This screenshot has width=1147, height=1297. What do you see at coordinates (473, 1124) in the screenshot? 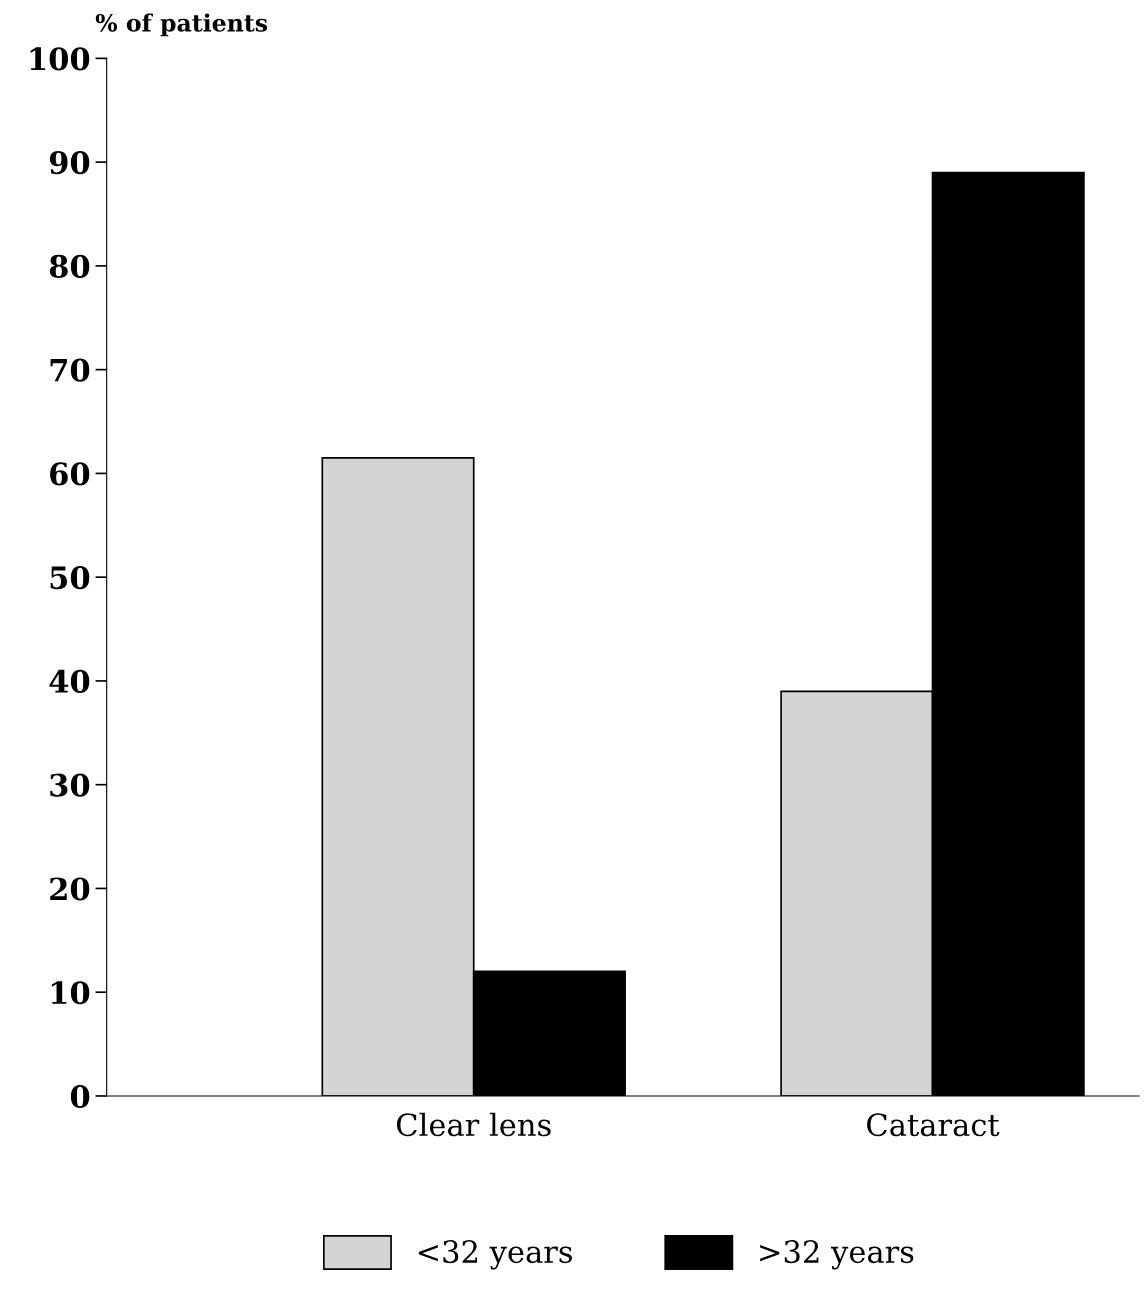
I see `x-tick-label: Clear lens` at bounding box center [473, 1124].